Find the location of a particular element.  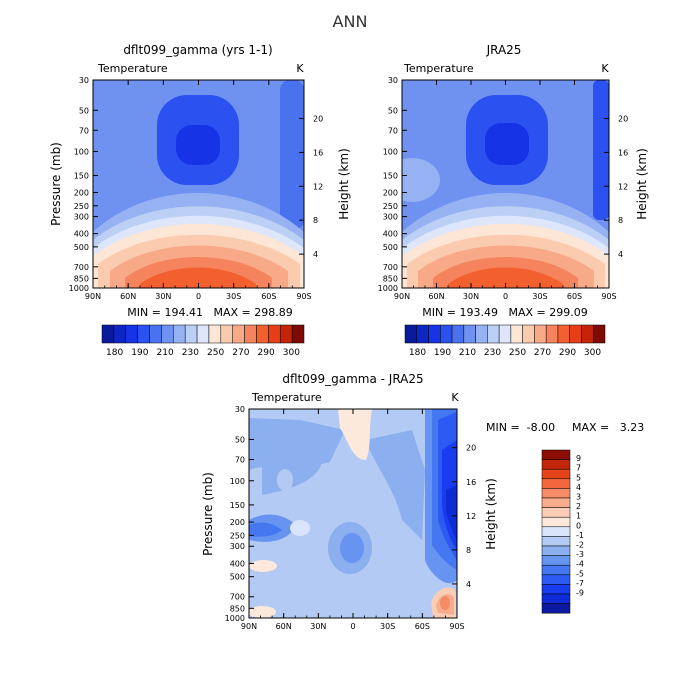

y-tick-label: 850 is located at coordinates (237, 608).